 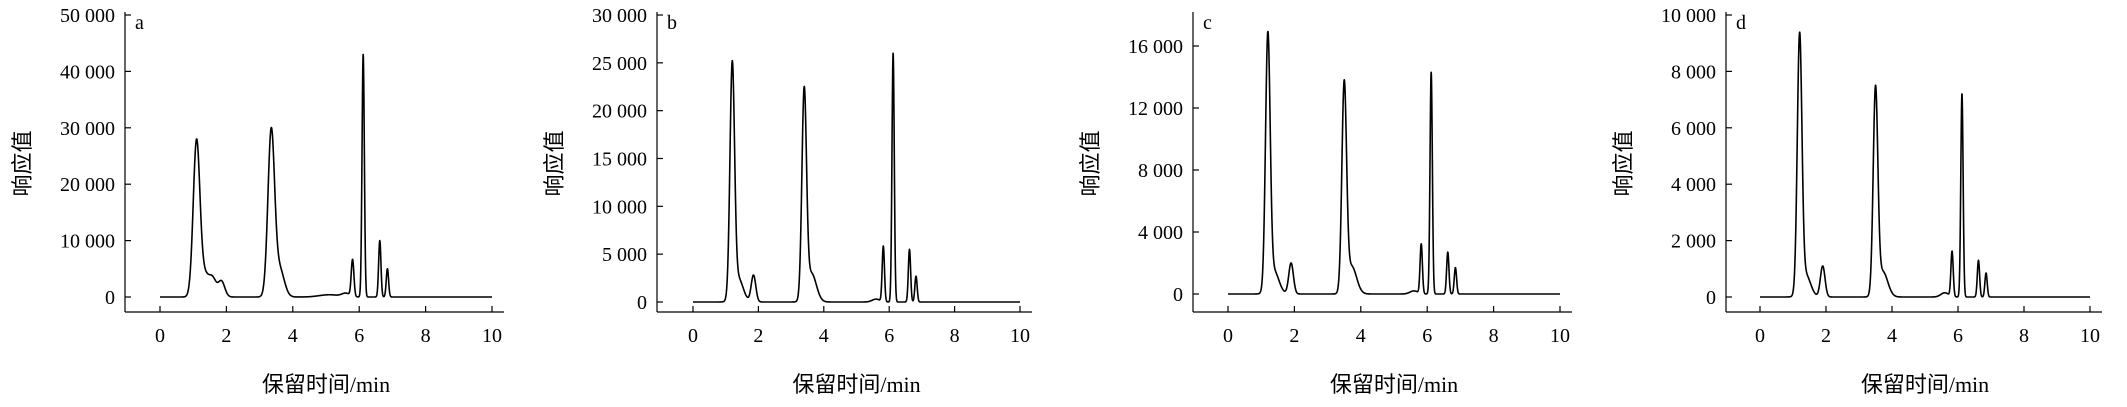 What do you see at coordinates (619, 160) in the screenshot?
I see `y-tick-label: 15 000` at bounding box center [619, 160].